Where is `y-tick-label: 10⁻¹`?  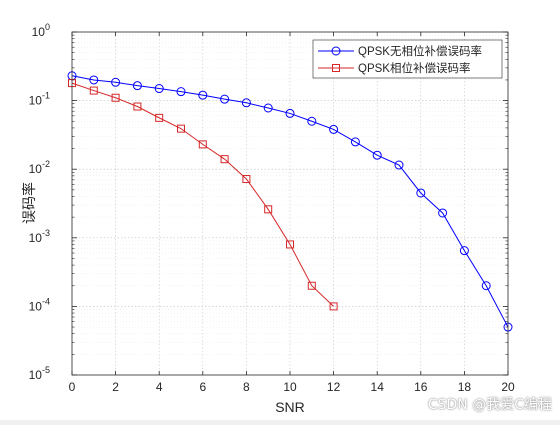
y-tick-label: 10⁻¹ is located at coordinates (39, 99).